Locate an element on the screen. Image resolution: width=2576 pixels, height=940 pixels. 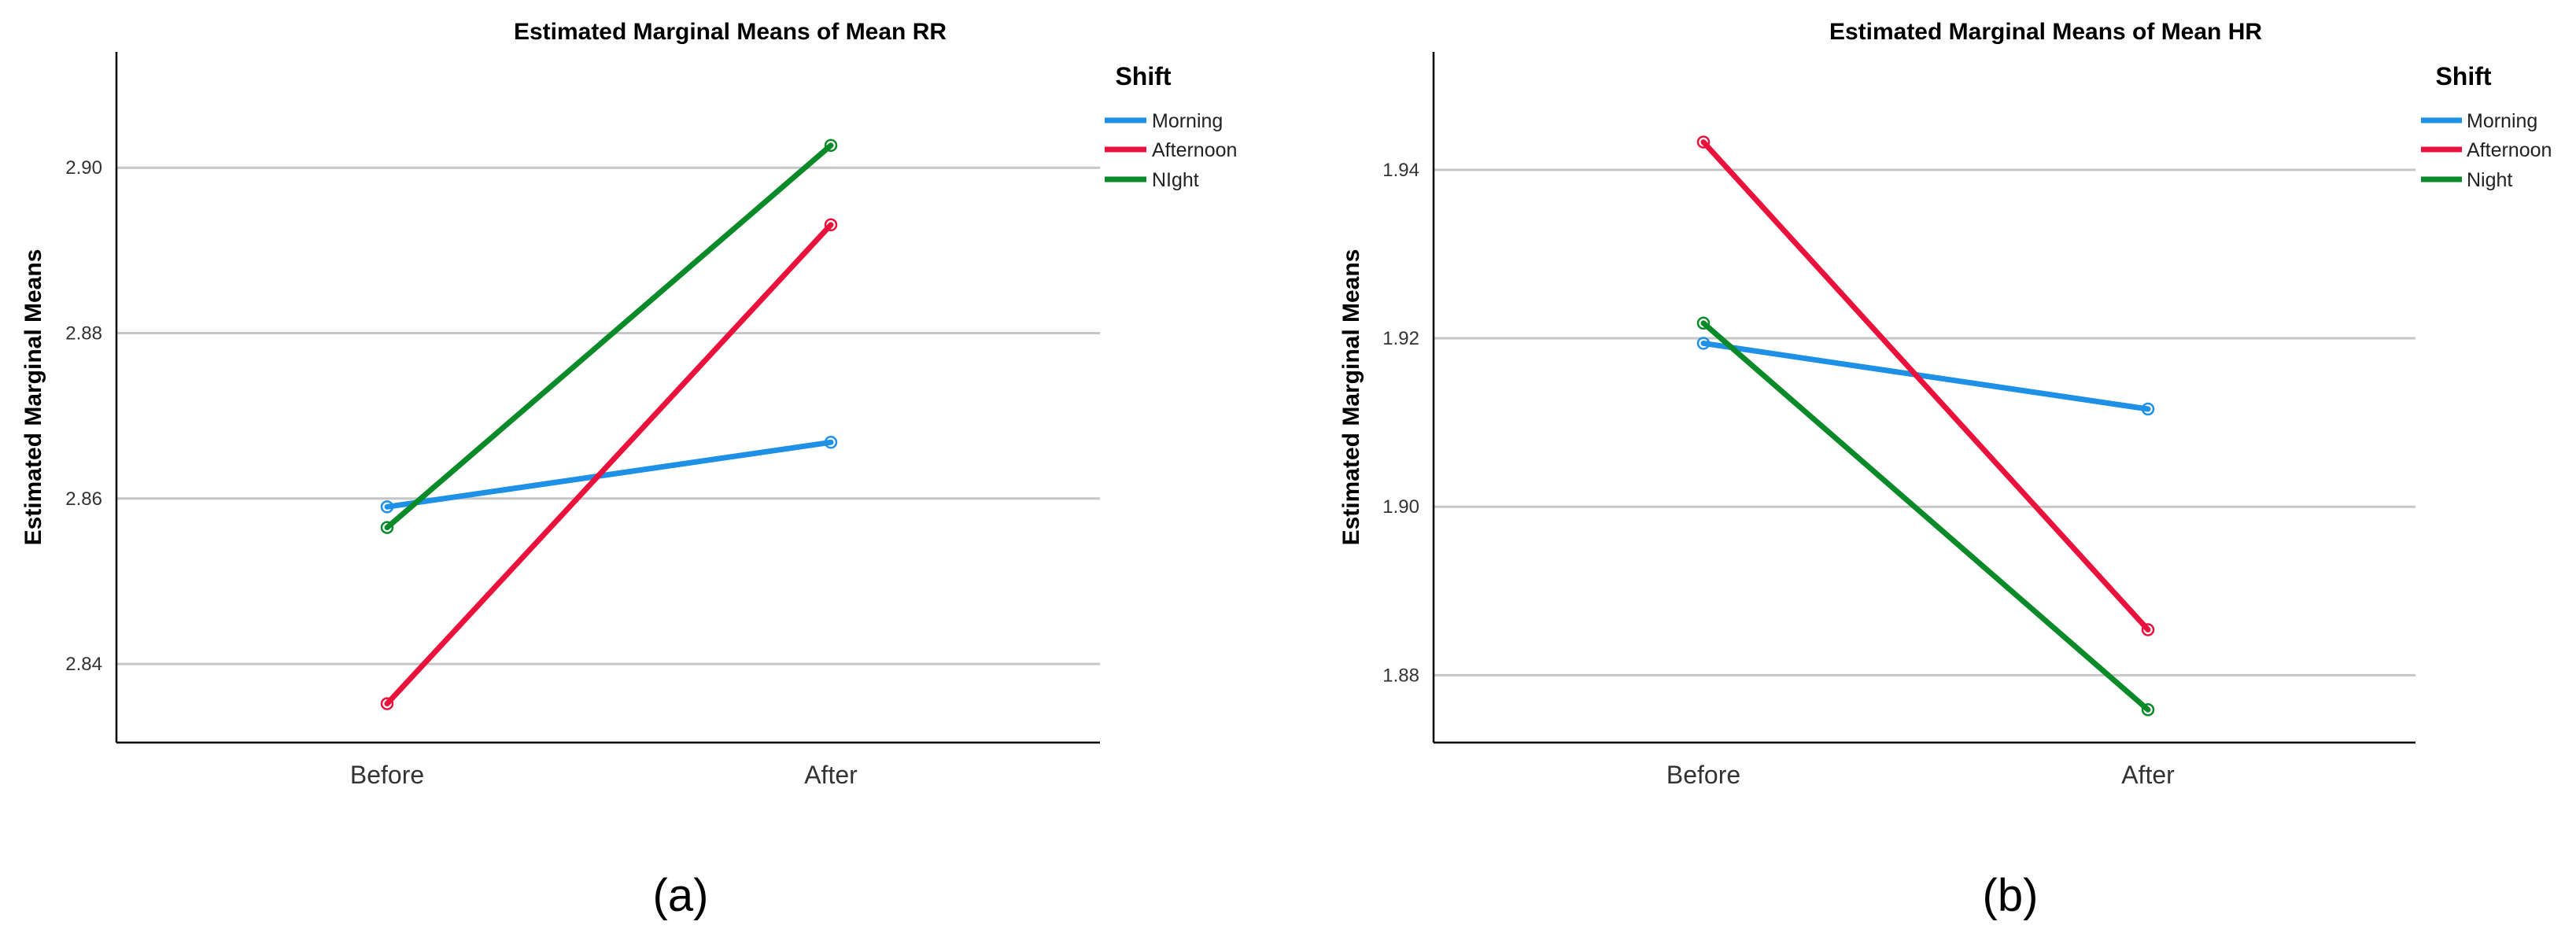
y-tick-label: 2.90 is located at coordinates (83, 168).